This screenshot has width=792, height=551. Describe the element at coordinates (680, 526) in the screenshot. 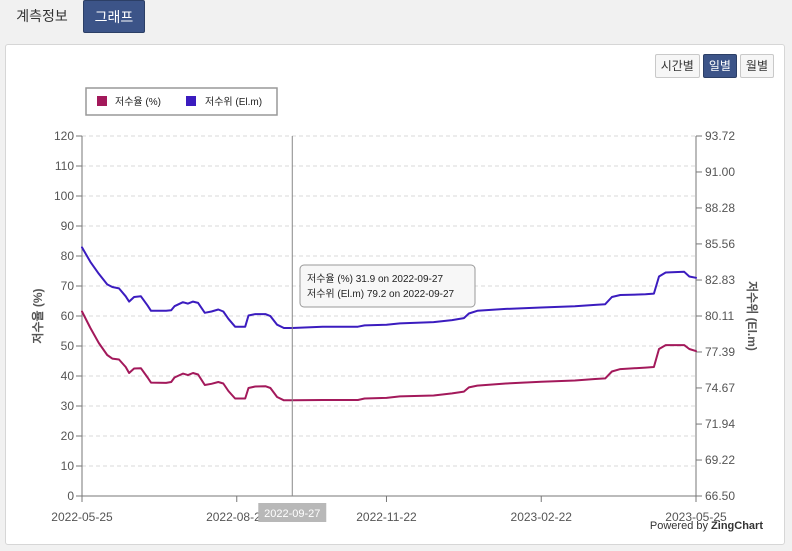

I see `powered-by-prefix: Powered by` at that location.